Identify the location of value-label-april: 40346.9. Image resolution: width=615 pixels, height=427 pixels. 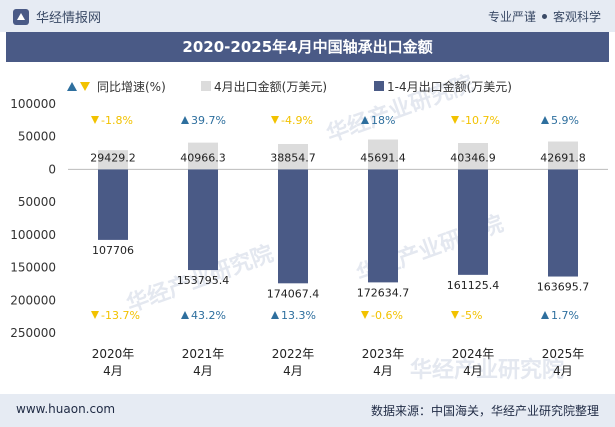
(473, 157).